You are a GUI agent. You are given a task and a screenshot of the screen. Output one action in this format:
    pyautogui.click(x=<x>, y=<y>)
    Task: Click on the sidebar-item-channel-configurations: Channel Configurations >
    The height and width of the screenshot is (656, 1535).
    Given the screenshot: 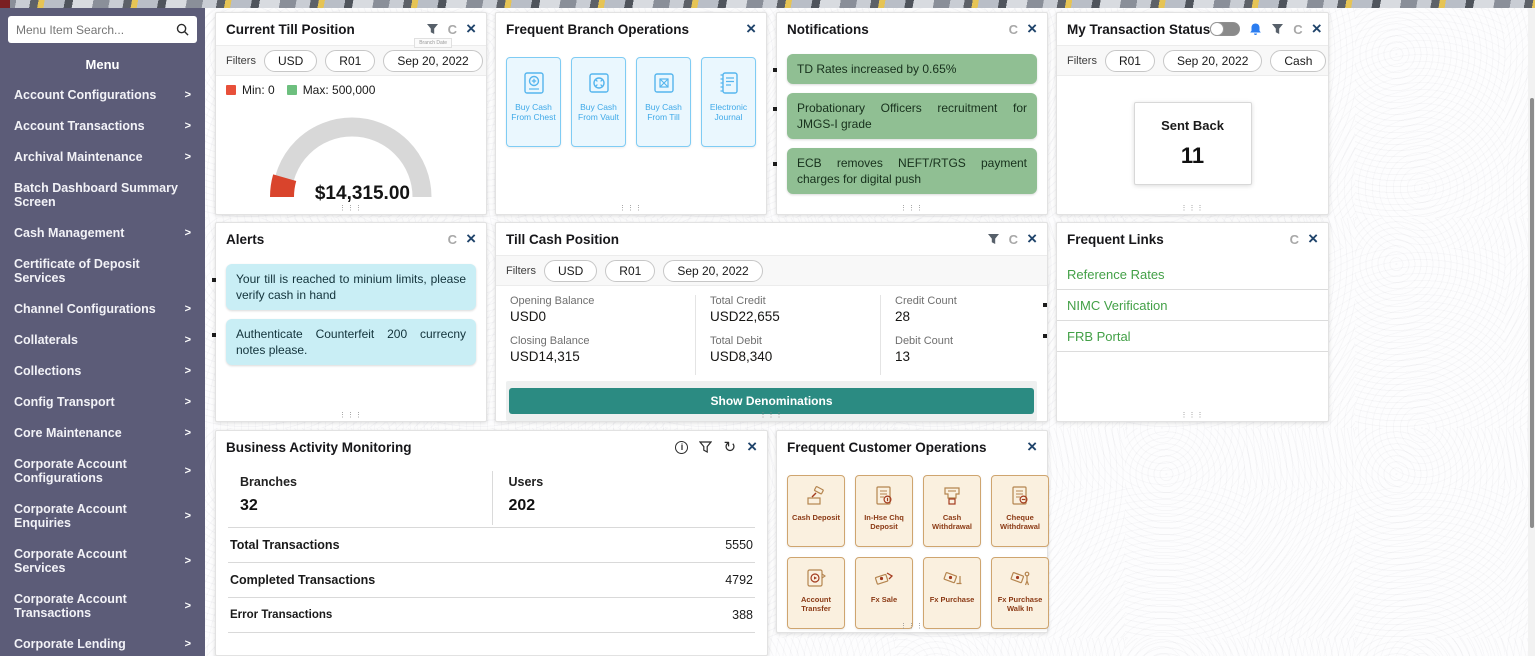 What is the action you would take?
    pyautogui.click(x=102, y=309)
    